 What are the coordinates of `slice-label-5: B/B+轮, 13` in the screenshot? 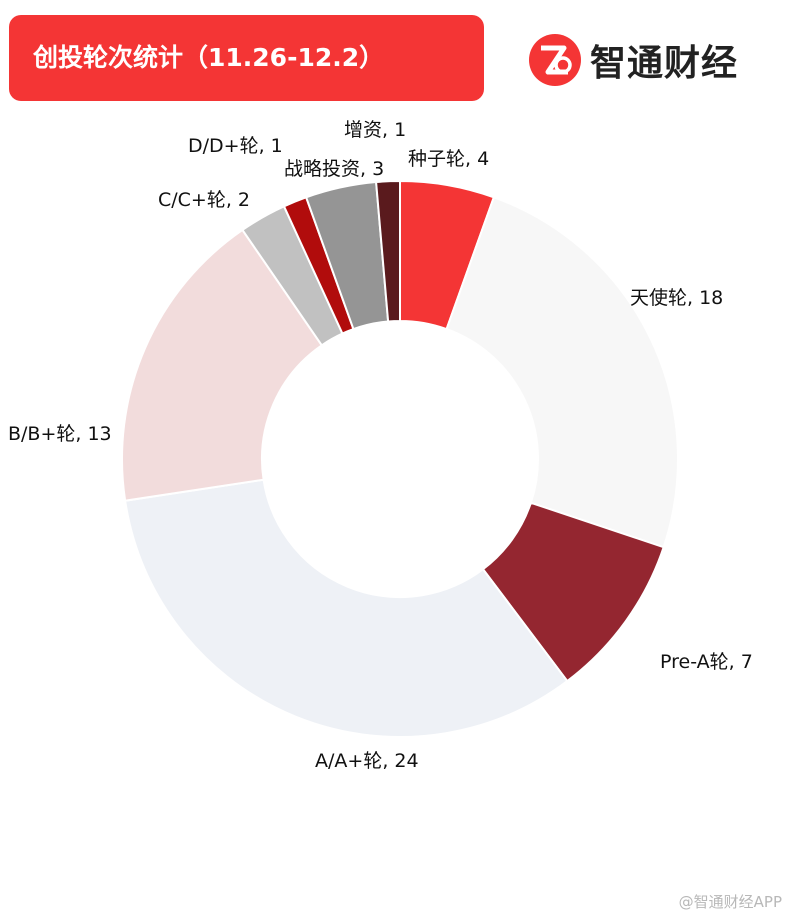 It's located at (60, 434).